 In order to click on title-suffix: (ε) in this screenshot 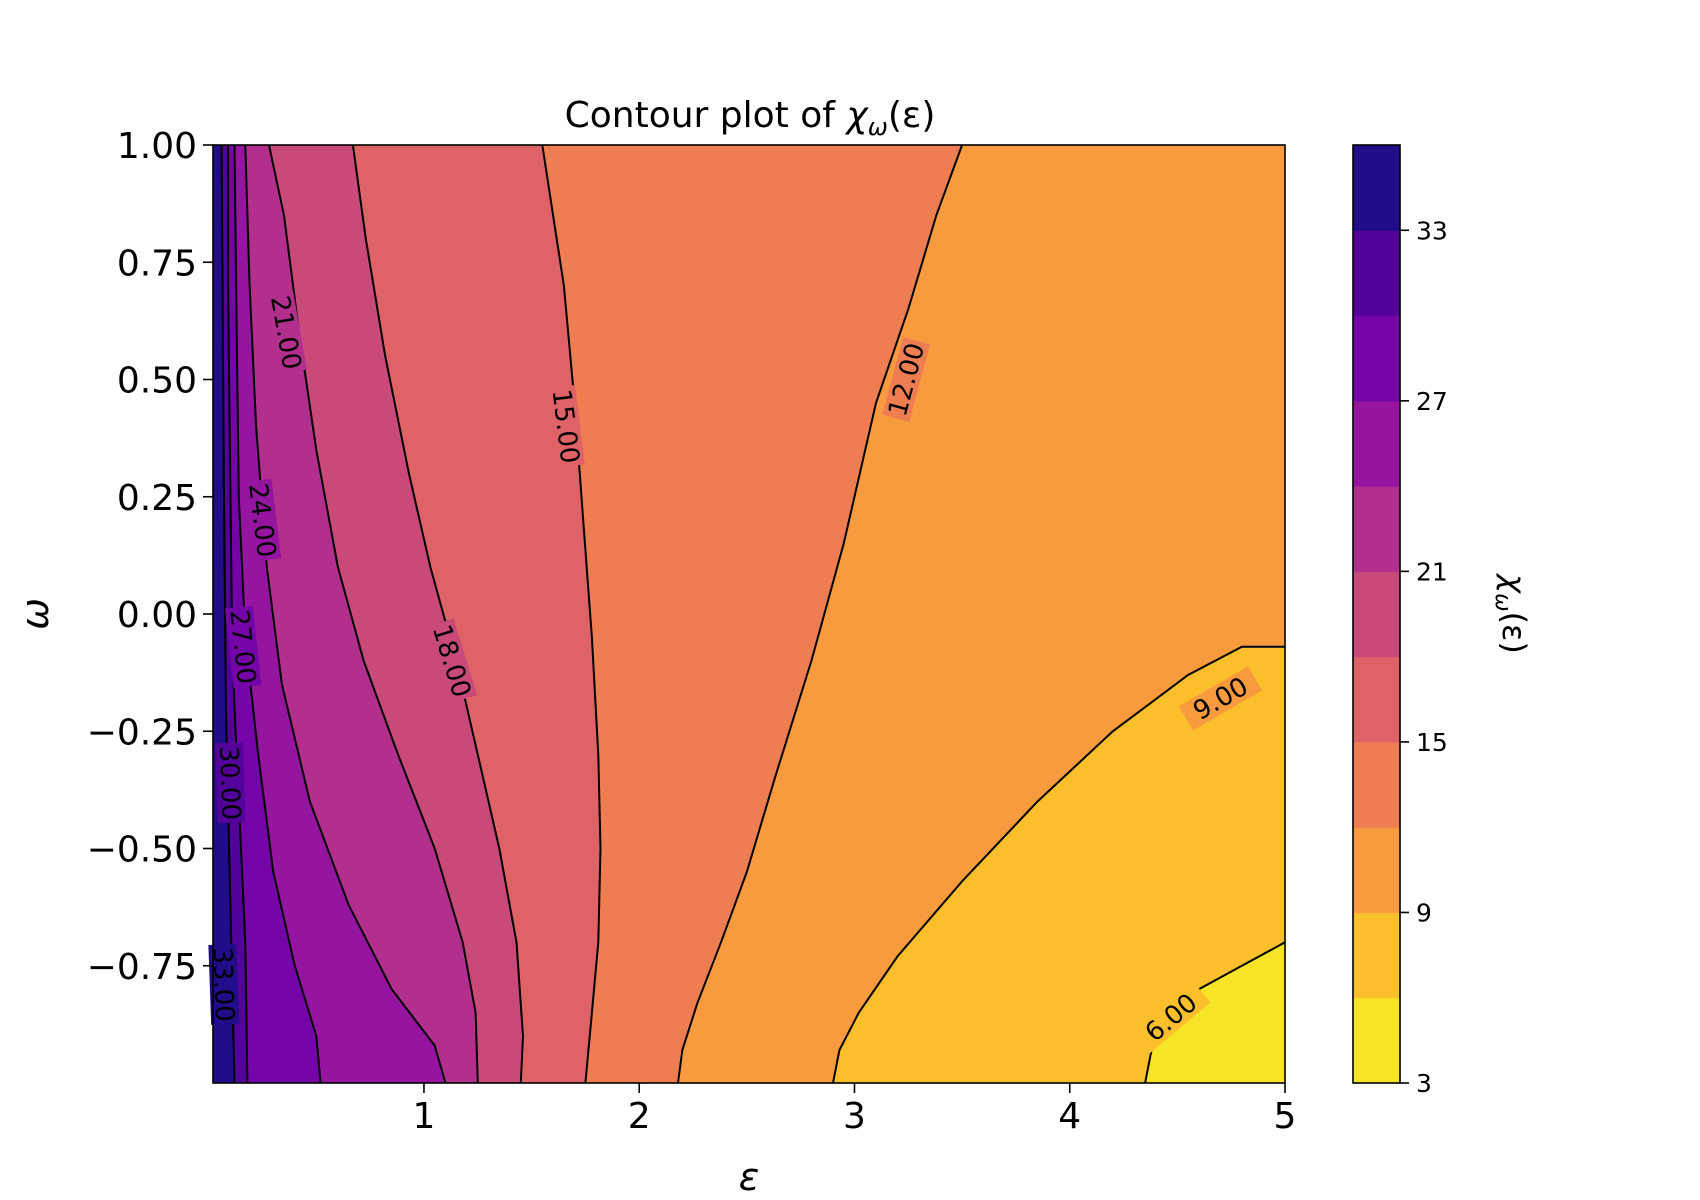, I will do `click(912, 115)`.